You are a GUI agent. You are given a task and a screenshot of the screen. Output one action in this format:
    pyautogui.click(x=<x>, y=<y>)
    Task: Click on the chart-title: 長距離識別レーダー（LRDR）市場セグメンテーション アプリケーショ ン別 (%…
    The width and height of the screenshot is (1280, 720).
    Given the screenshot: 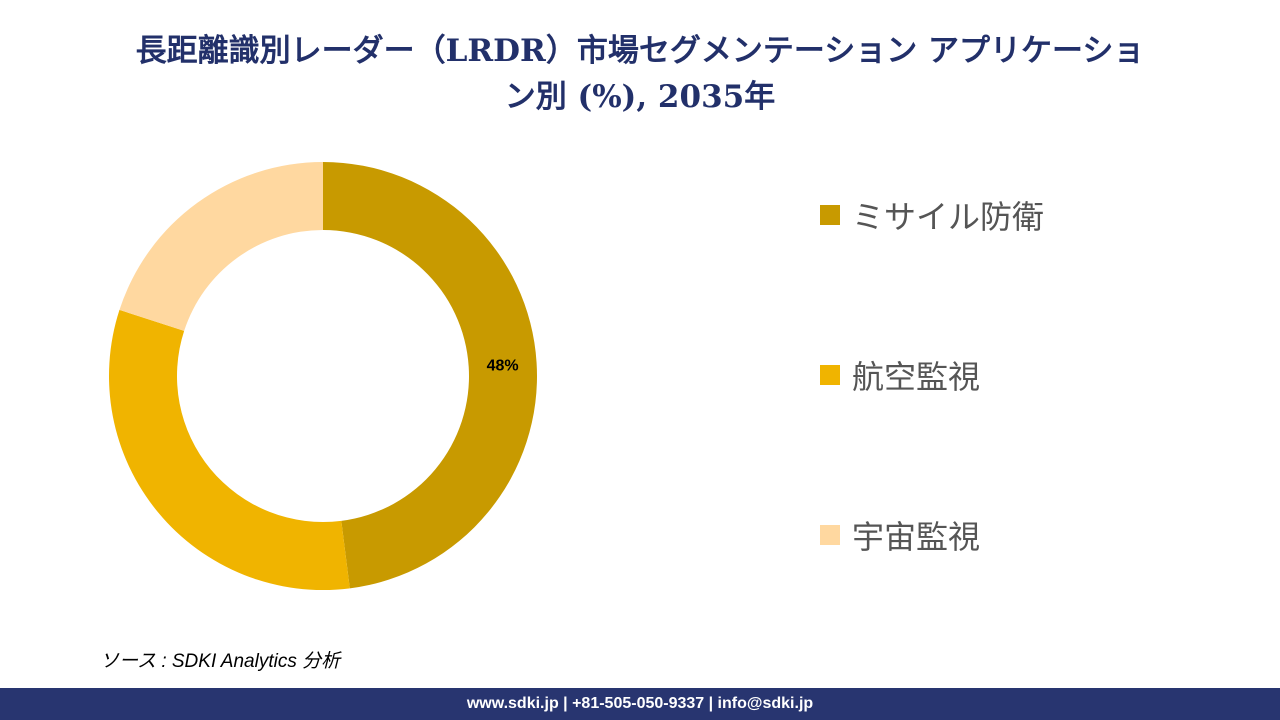 What is the action you would take?
    pyautogui.click(x=640, y=74)
    